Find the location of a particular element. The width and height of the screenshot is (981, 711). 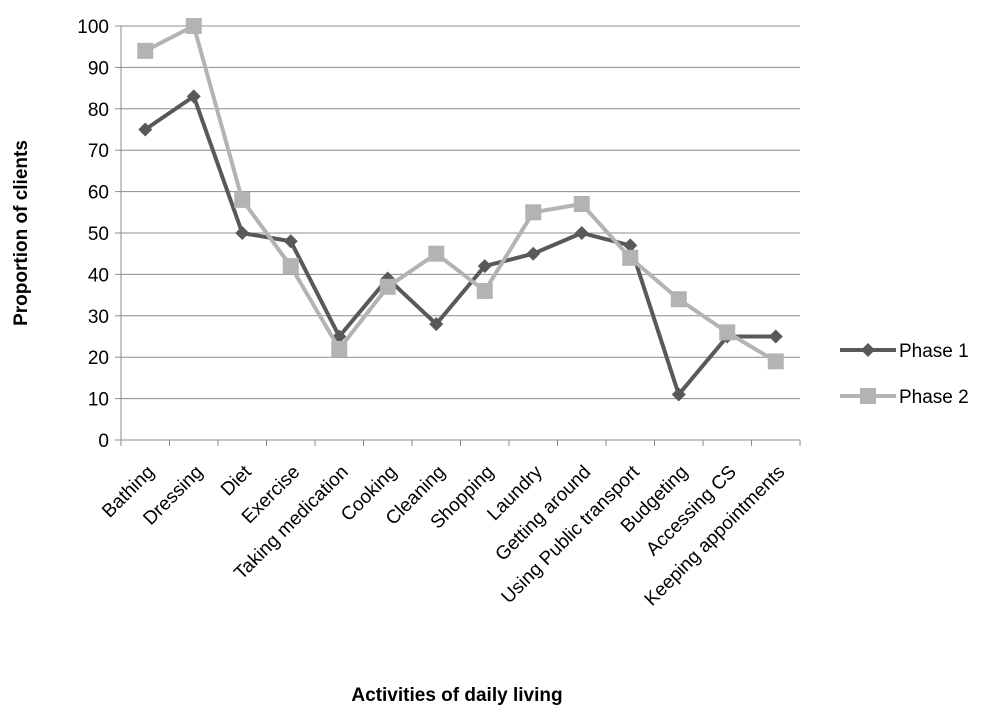

y-tick-label: 20 is located at coordinates (98, 358).